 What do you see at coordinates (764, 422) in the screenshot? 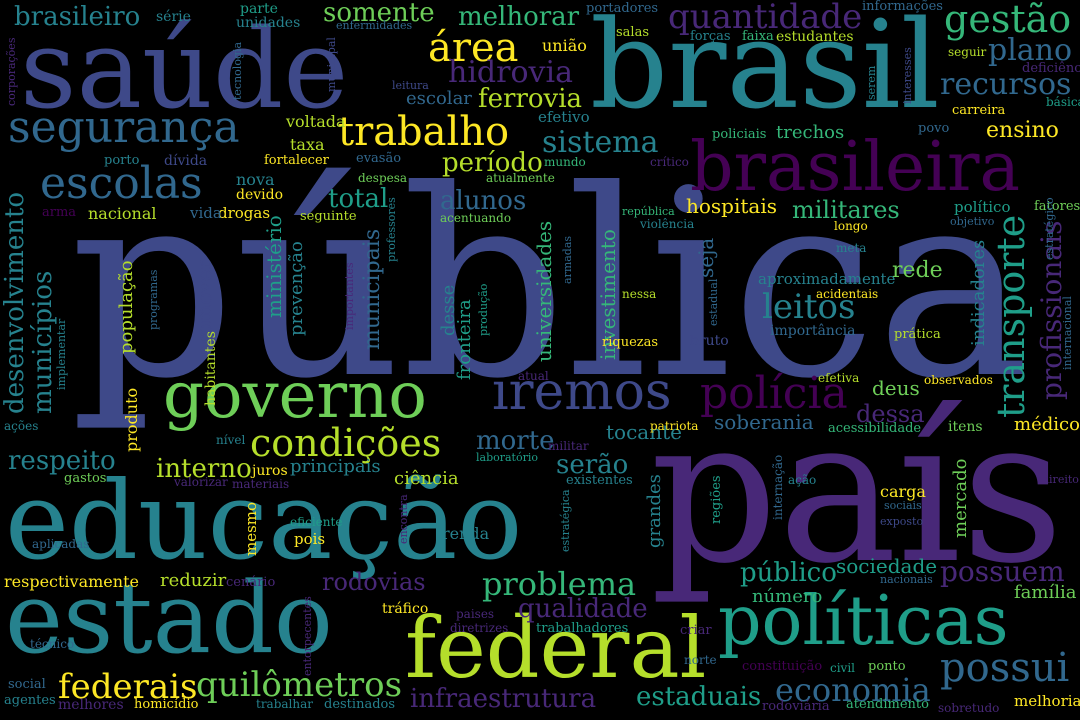
I see `word-soberania: soberania` at bounding box center [764, 422].